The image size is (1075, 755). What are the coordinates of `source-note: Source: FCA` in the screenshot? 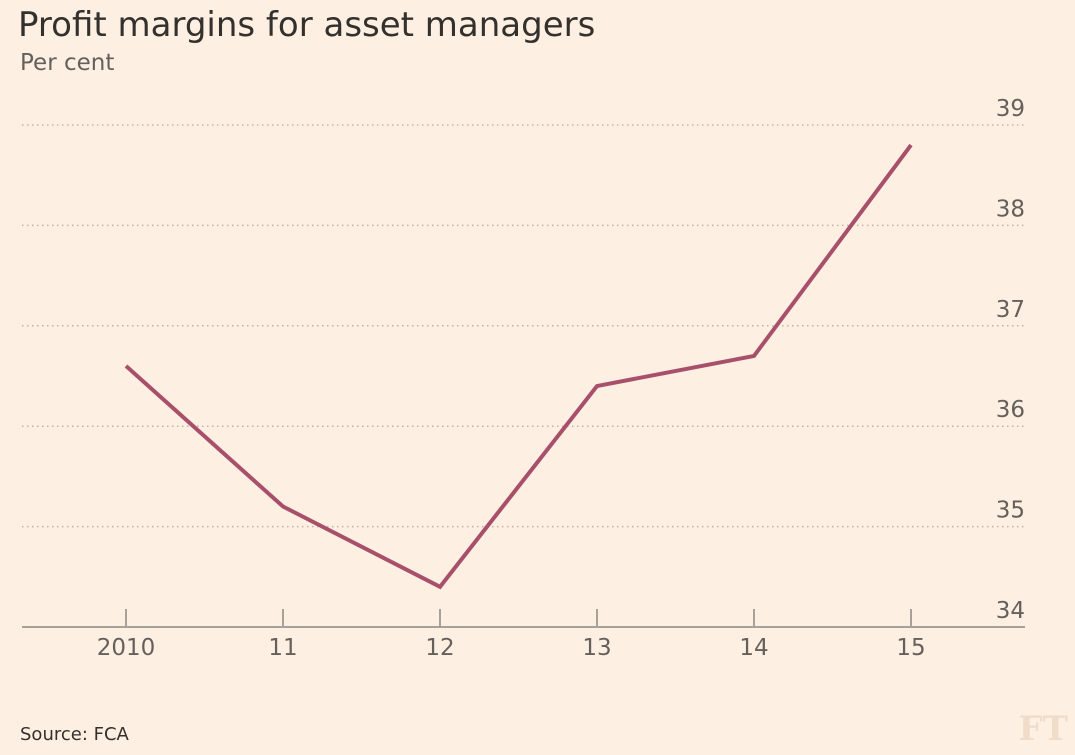 It's located at (75, 734).